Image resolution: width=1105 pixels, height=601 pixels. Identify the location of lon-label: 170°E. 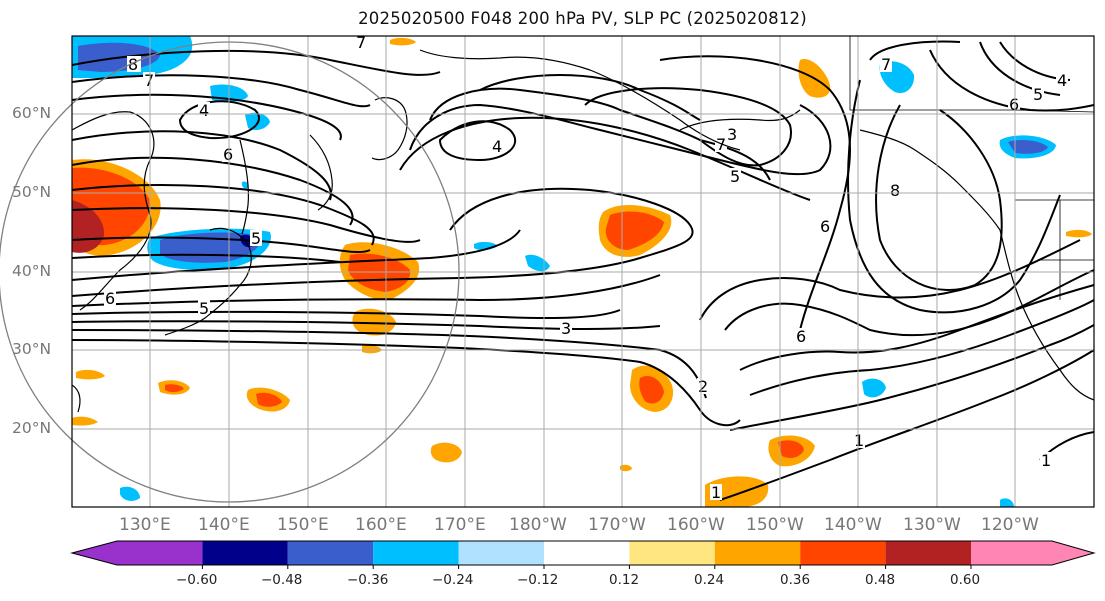
(460, 525).